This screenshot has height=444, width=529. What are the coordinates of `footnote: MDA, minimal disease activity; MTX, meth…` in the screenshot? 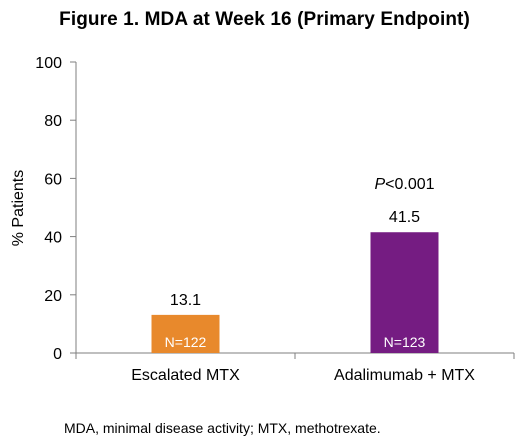 It's located at (222, 428).